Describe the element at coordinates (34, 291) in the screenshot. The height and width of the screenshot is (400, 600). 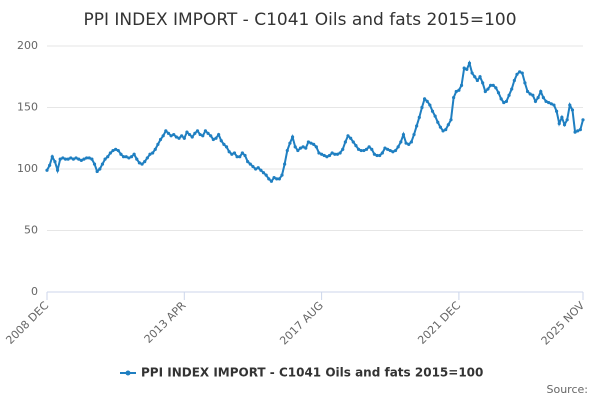
I see `y-tick-label: 0` at that location.